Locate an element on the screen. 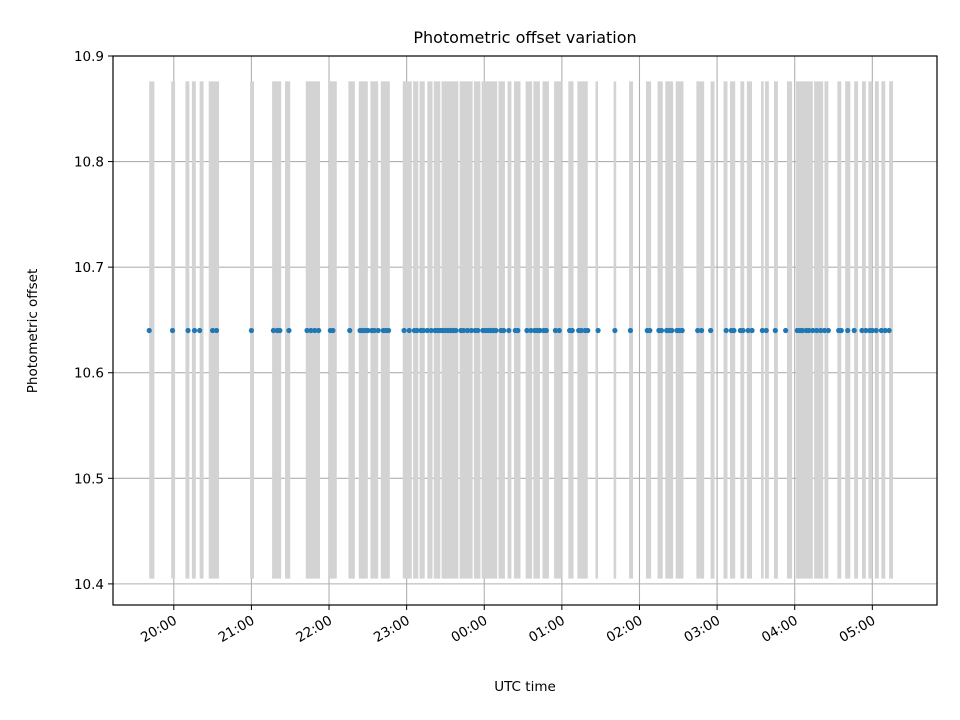 The height and width of the screenshot is (720, 960). data-points is located at coordinates (519, 330).